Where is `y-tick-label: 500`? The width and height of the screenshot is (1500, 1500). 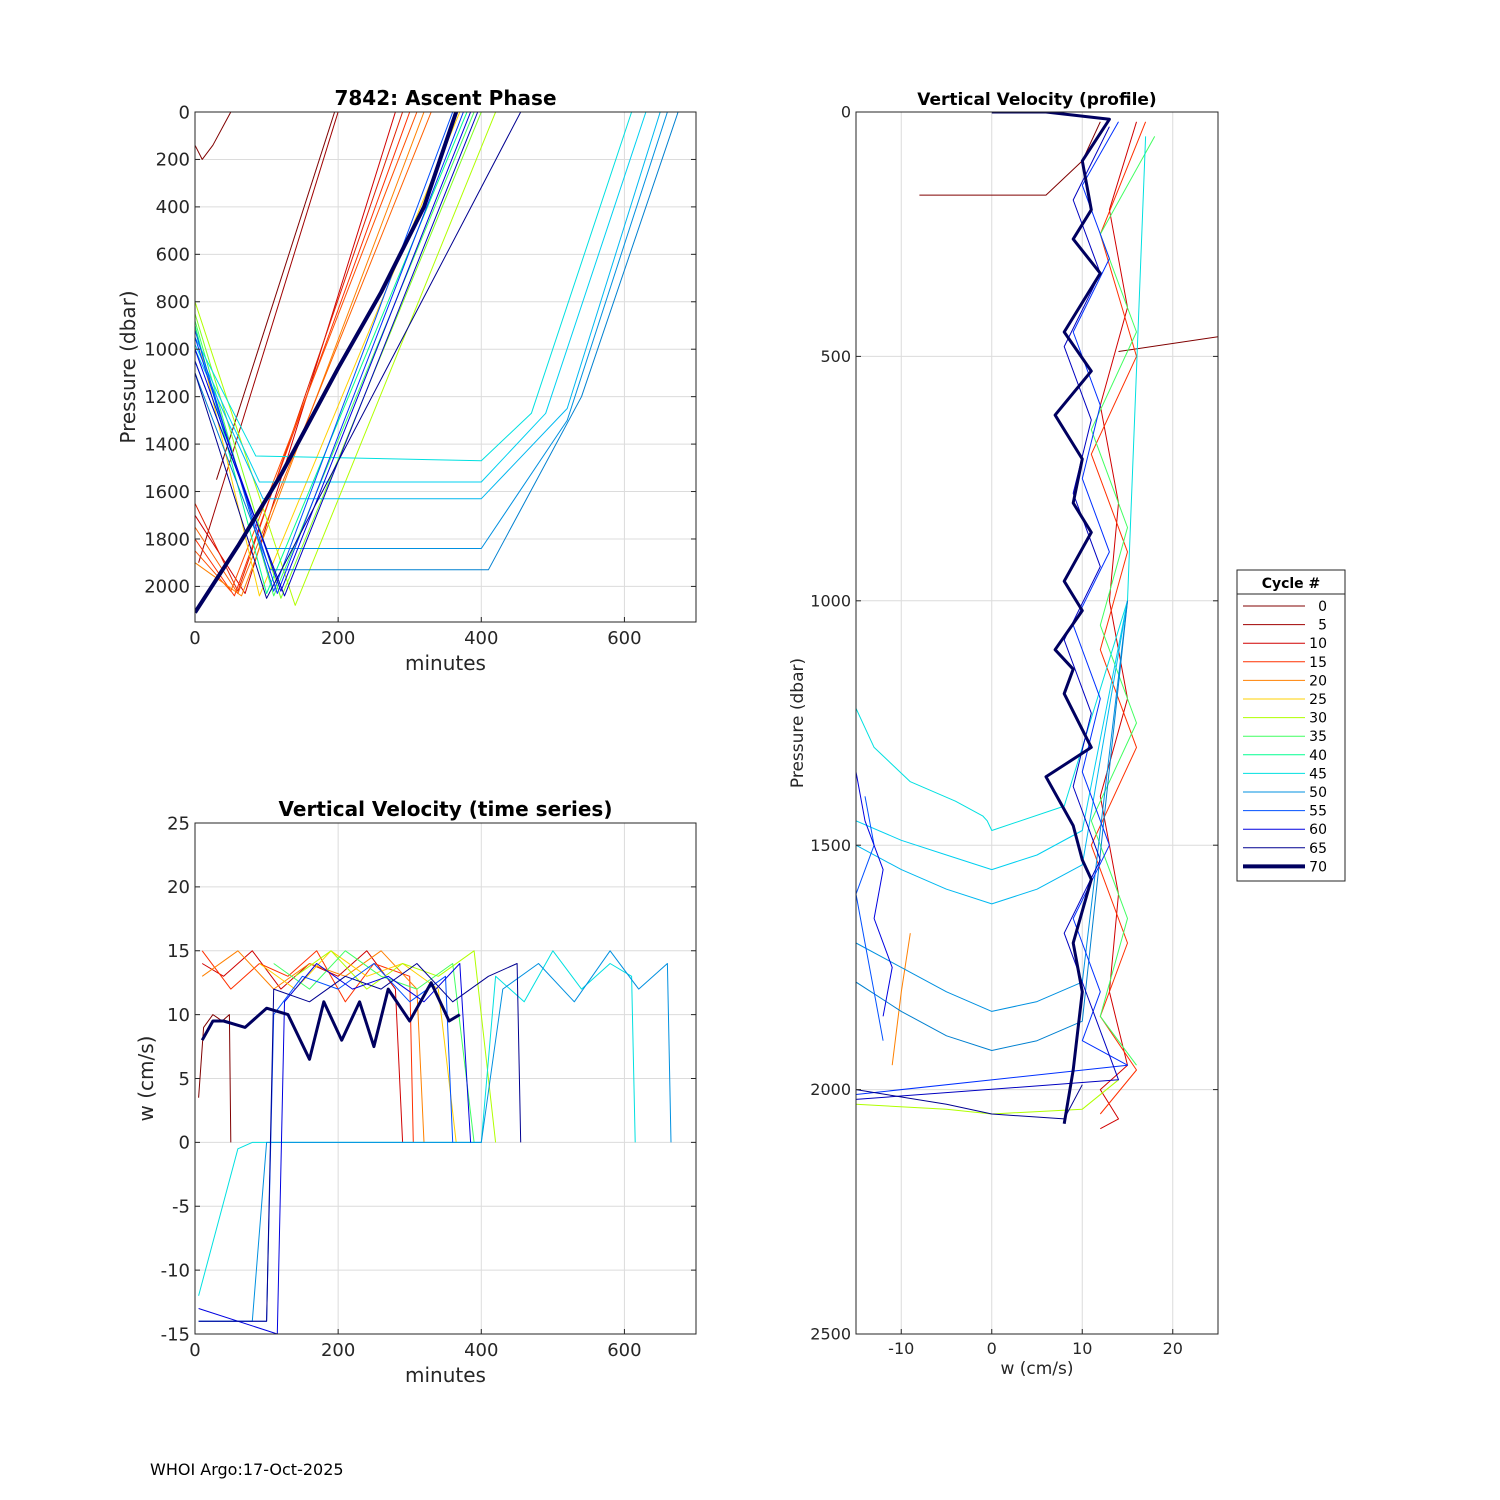 y-tick-label: 500 is located at coordinates (835, 356).